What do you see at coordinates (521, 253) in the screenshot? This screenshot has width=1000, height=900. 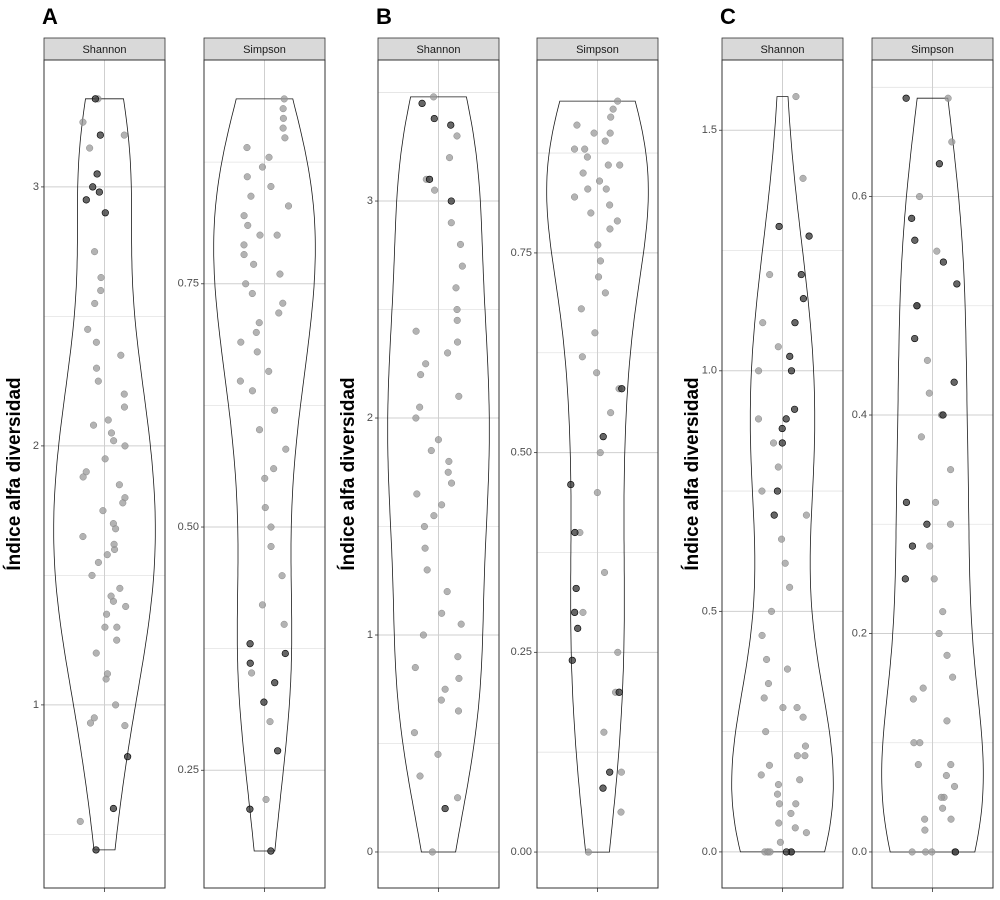 I see `y-tick-label: 0.75` at bounding box center [521, 253].